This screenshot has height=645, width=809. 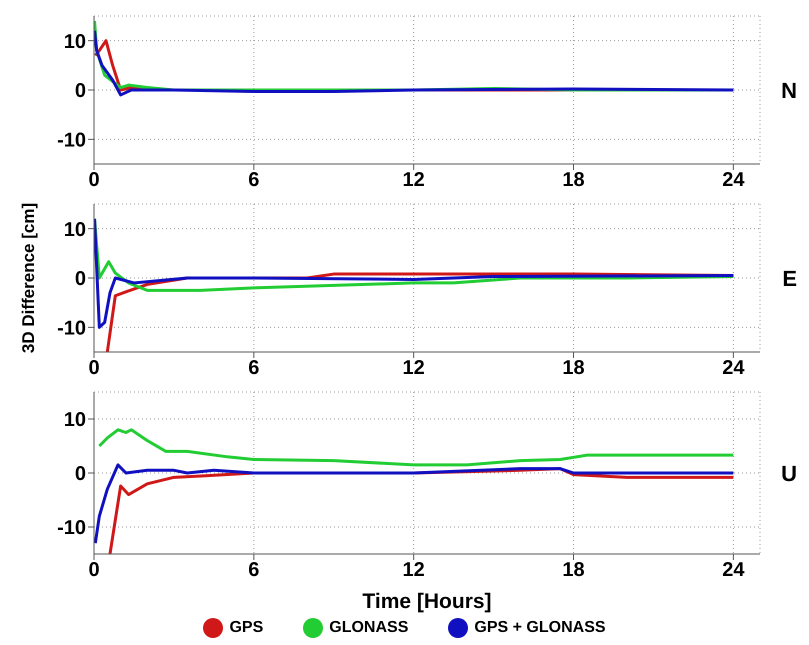 What do you see at coordinates (368, 628) in the screenshot?
I see `legend-label: GLONASS` at bounding box center [368, 628].